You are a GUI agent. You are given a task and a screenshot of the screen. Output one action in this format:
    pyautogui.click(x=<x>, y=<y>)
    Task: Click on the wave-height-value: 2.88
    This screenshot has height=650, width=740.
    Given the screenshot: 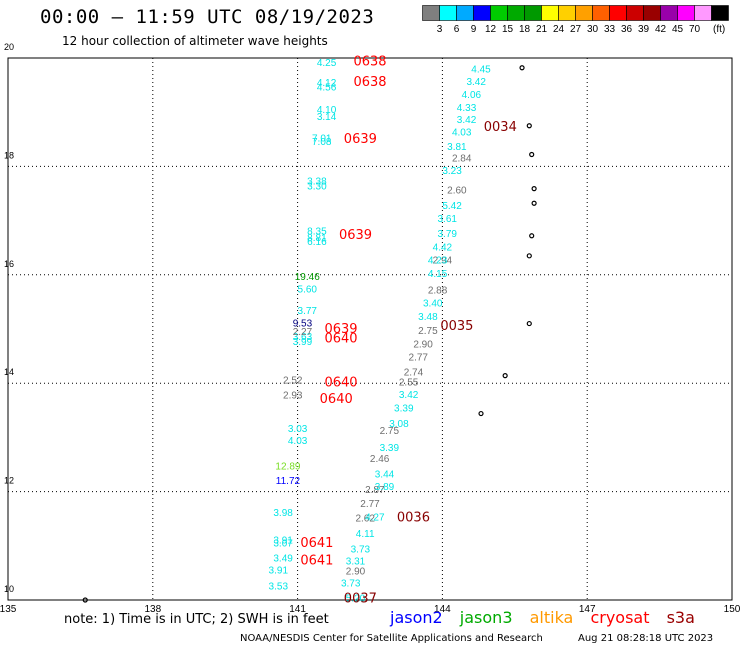 What is the action you would take?
    pyautogui.click(x=438, y=290)
    